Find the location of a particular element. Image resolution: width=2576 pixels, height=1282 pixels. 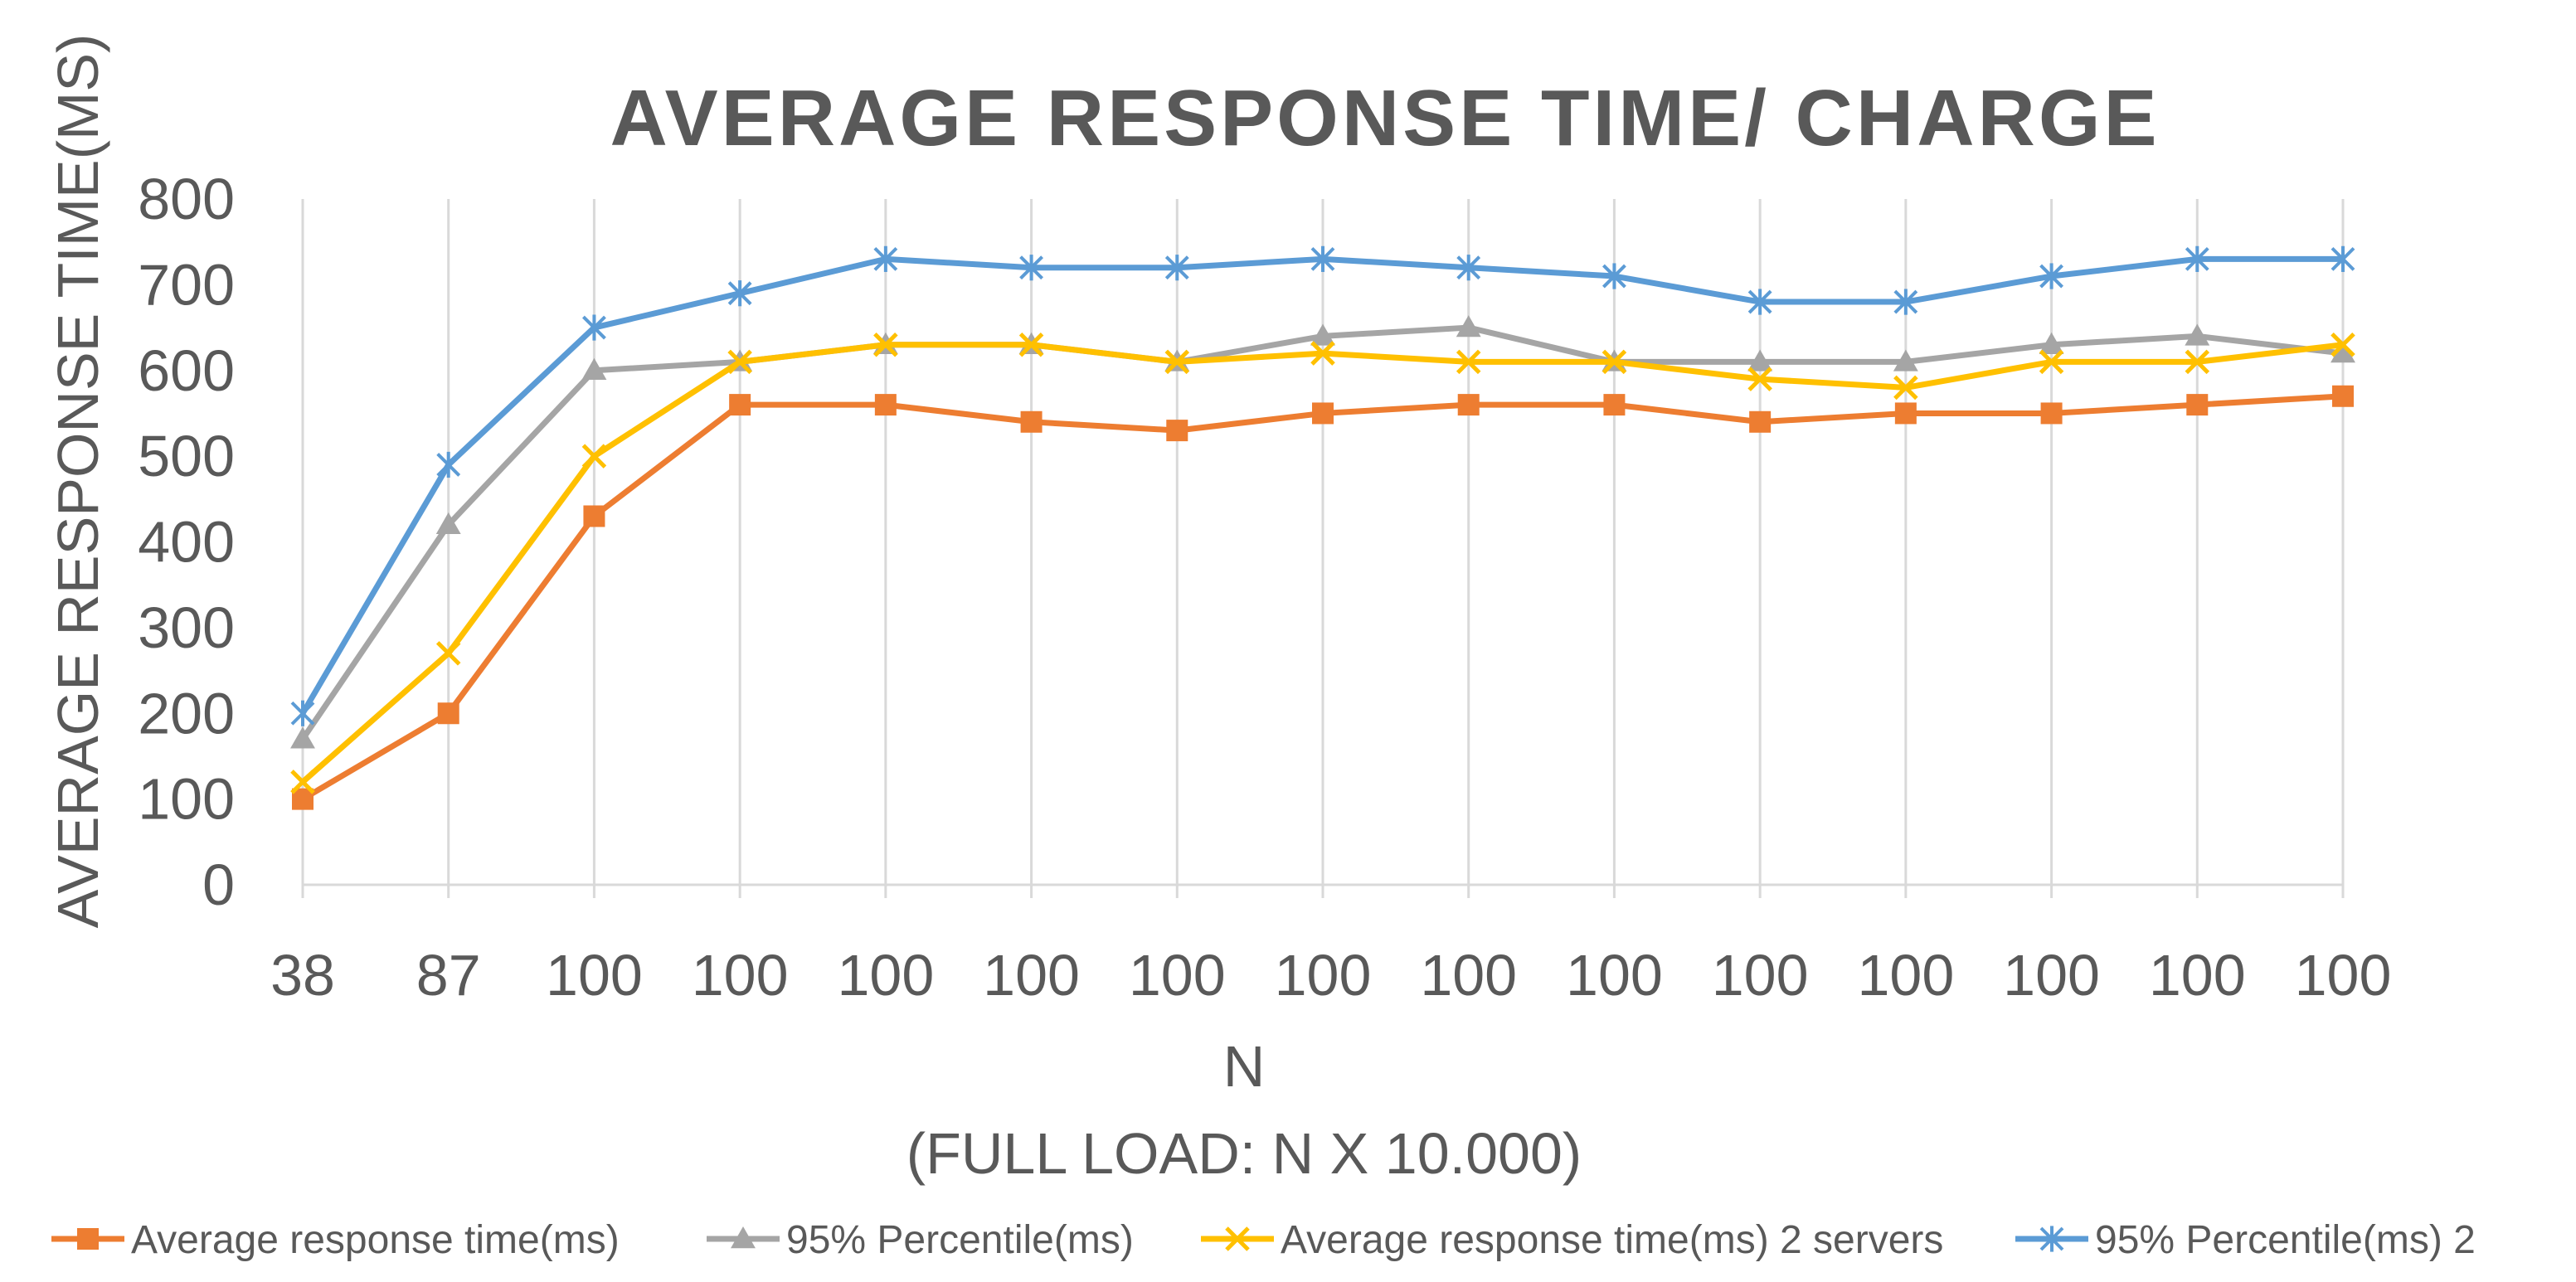

y-tick-label: 500 is located at coordinates (187, 456).